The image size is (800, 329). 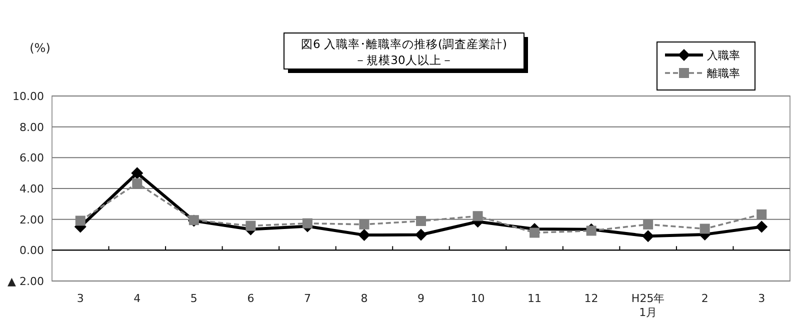 I want to click on y-tick-label: 4.00, so click(x=32, y=189).